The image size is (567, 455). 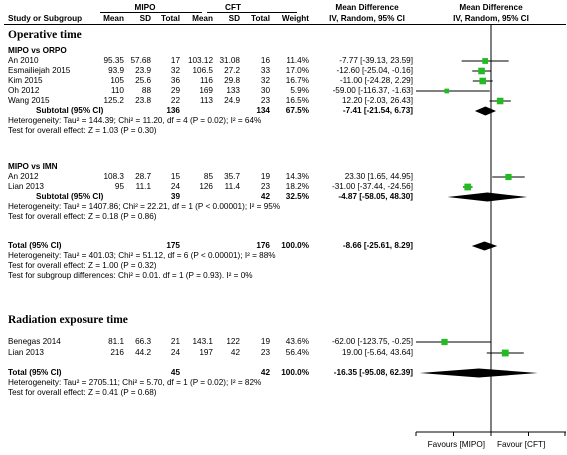 I want to click on study-row-0-0-n1: 17, so click(x=175, y=60).